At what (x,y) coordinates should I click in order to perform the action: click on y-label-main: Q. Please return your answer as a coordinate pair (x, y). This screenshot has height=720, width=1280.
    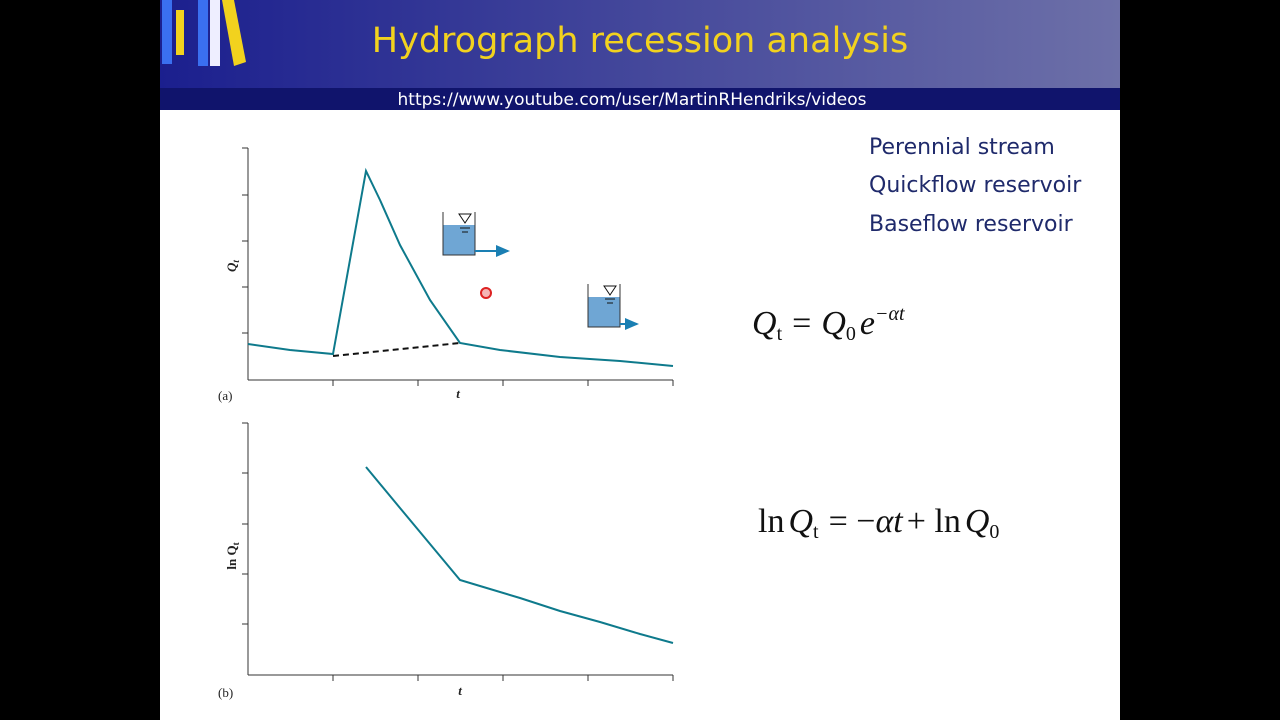
    Looking at the image, I should click on (231, 267).